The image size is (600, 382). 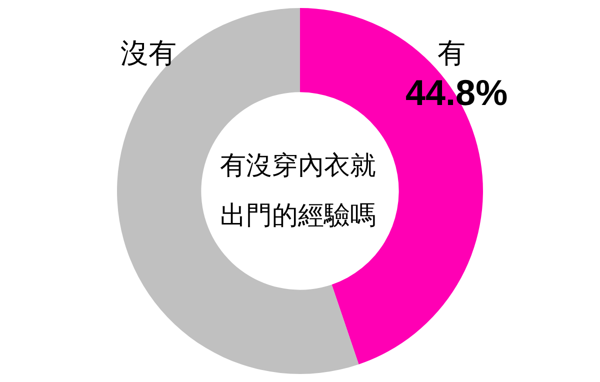 I want to click on slice-label: 沒有, so click(x=148, y=53).